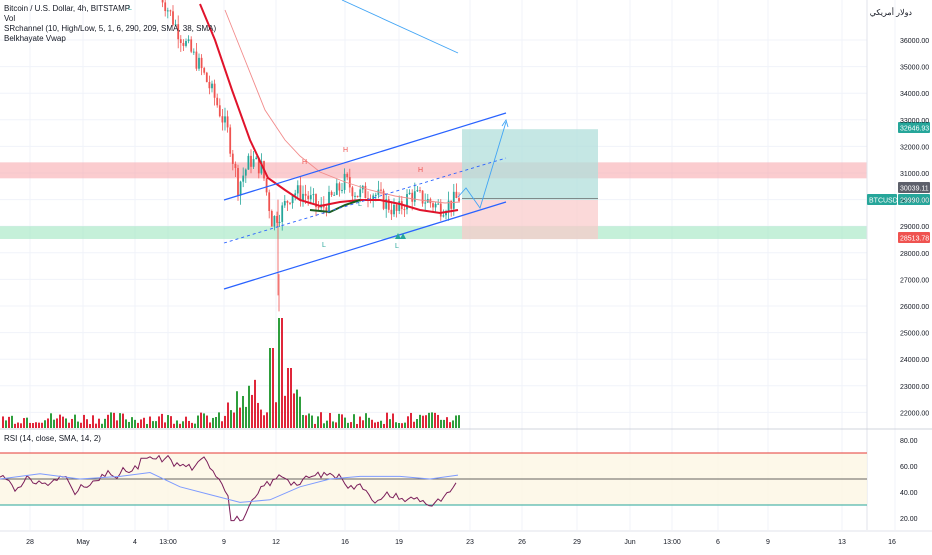 The image size is (932, 555). I want to click on time-tick-label: 16, so click(892, 542).